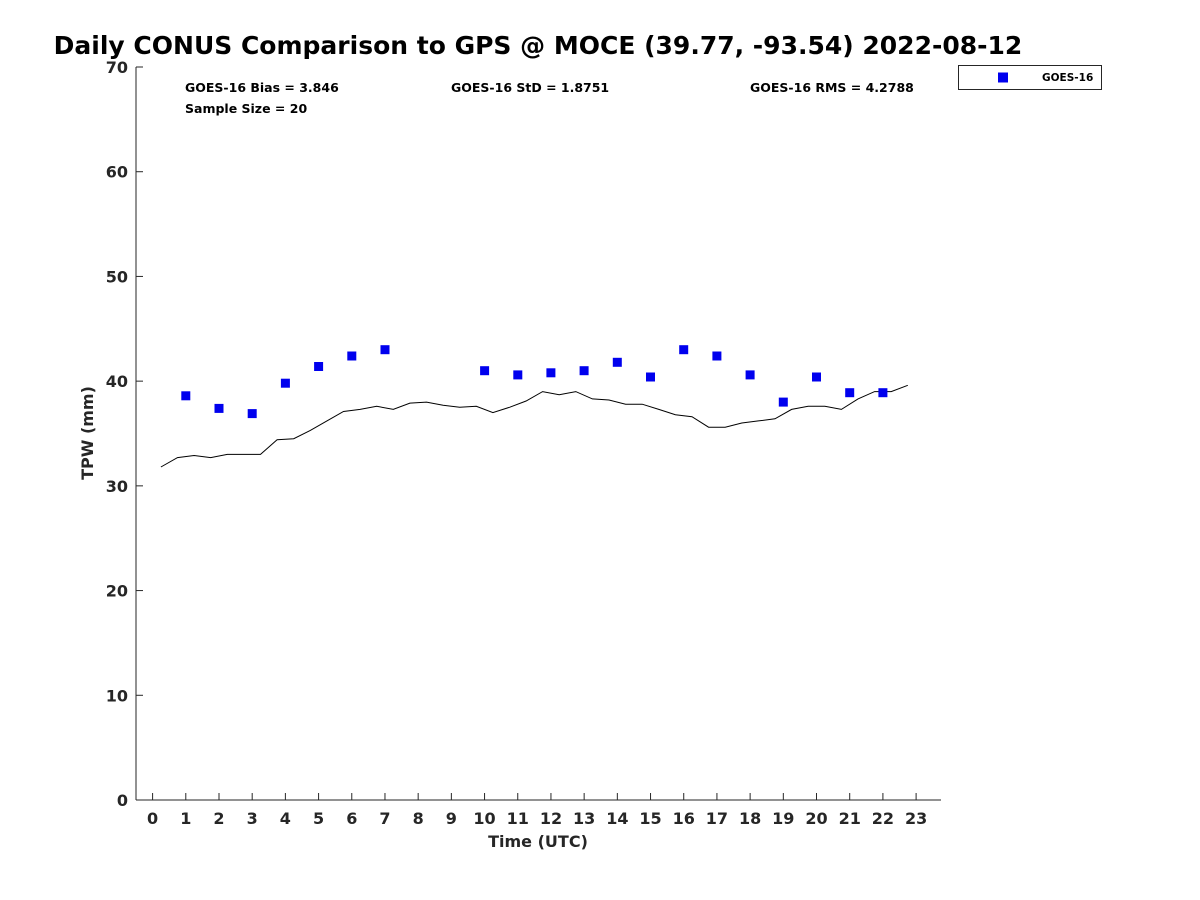  Describe the element at coordinates (750, 818) in the screenshot. I see `x-tick-label: 18` at that location.